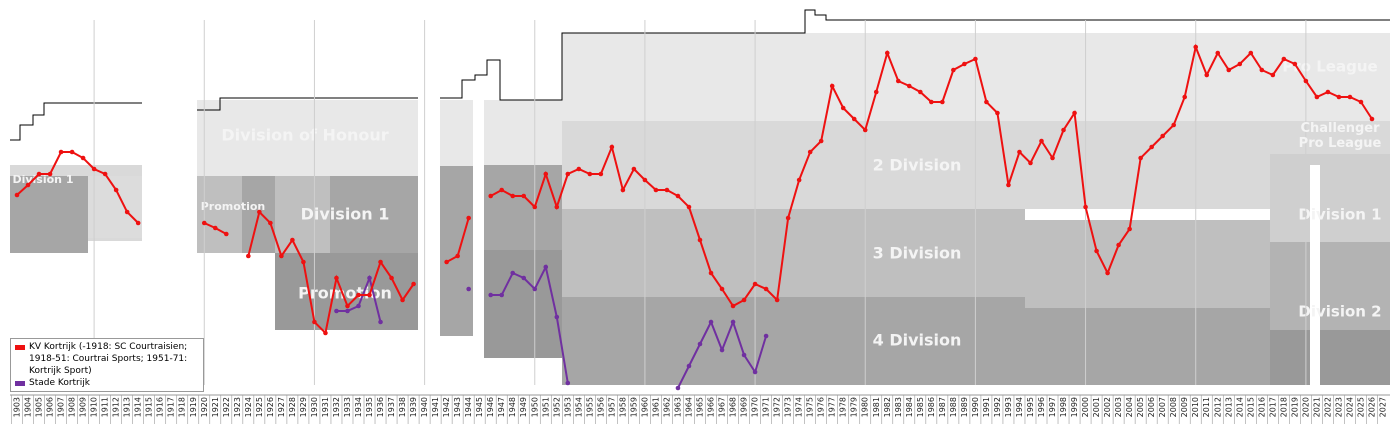  I want to click on x-tick-label: 1932, so click(336, 407).